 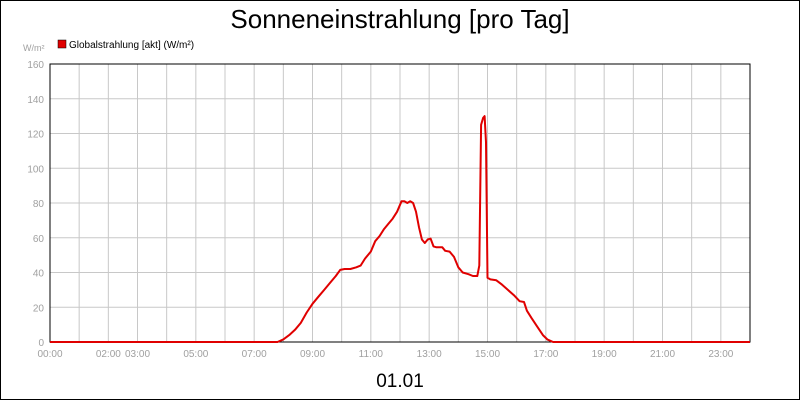 What do you see at coordinates (35, 100) in the screenshot?
I see `y-tick-label: 140` at bounding box center [35, 100].